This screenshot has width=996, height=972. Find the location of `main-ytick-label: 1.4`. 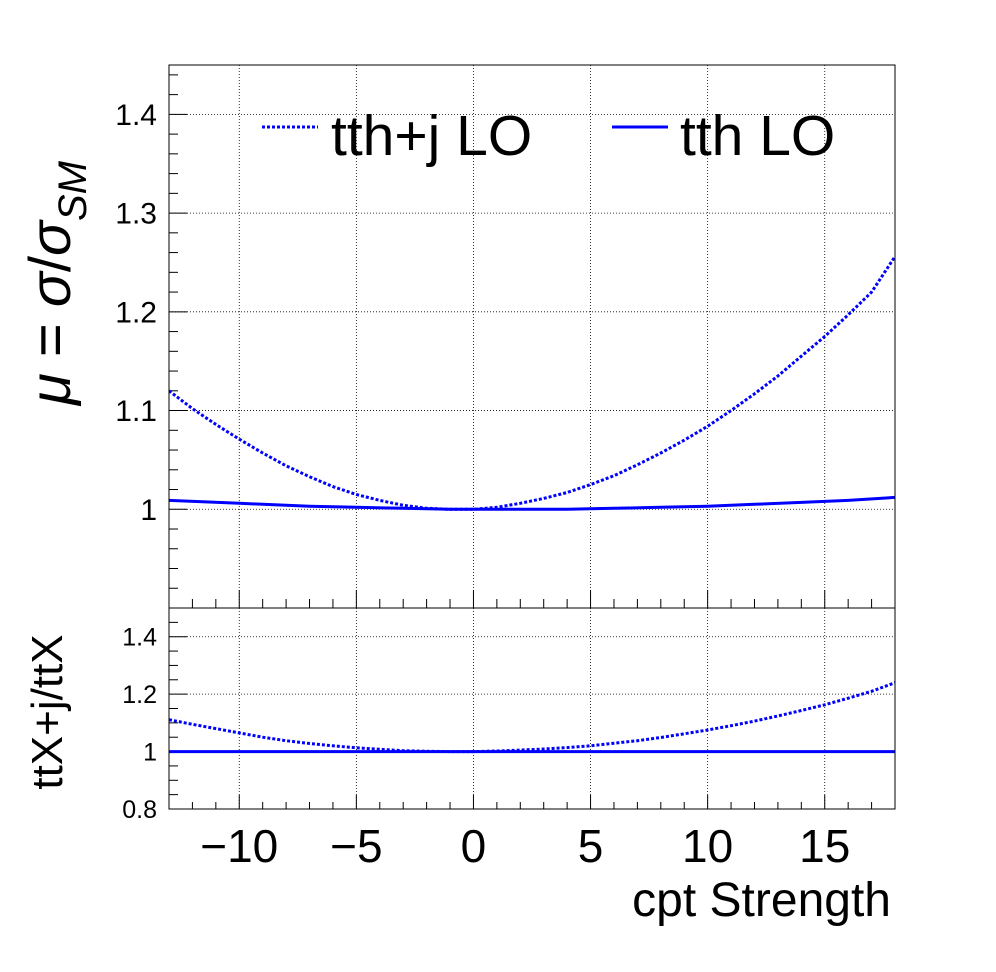

main-ytick-label: 1.4 is located at coordinates (136, 115).